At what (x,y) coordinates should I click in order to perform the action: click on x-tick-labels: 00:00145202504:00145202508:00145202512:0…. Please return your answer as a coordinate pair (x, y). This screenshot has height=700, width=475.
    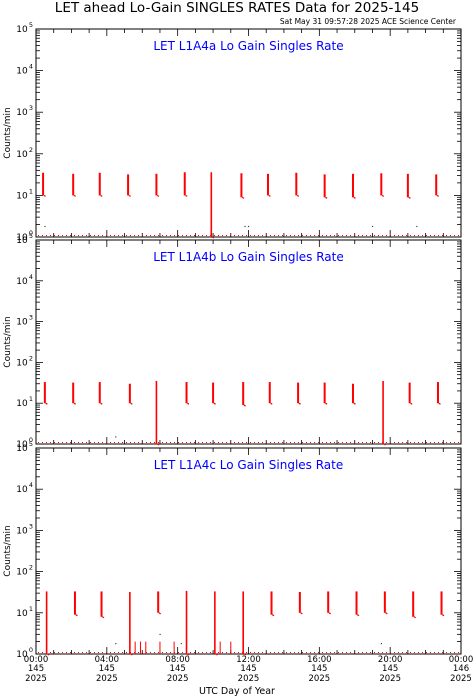
    Looking at the image, I should click on (249, 669).